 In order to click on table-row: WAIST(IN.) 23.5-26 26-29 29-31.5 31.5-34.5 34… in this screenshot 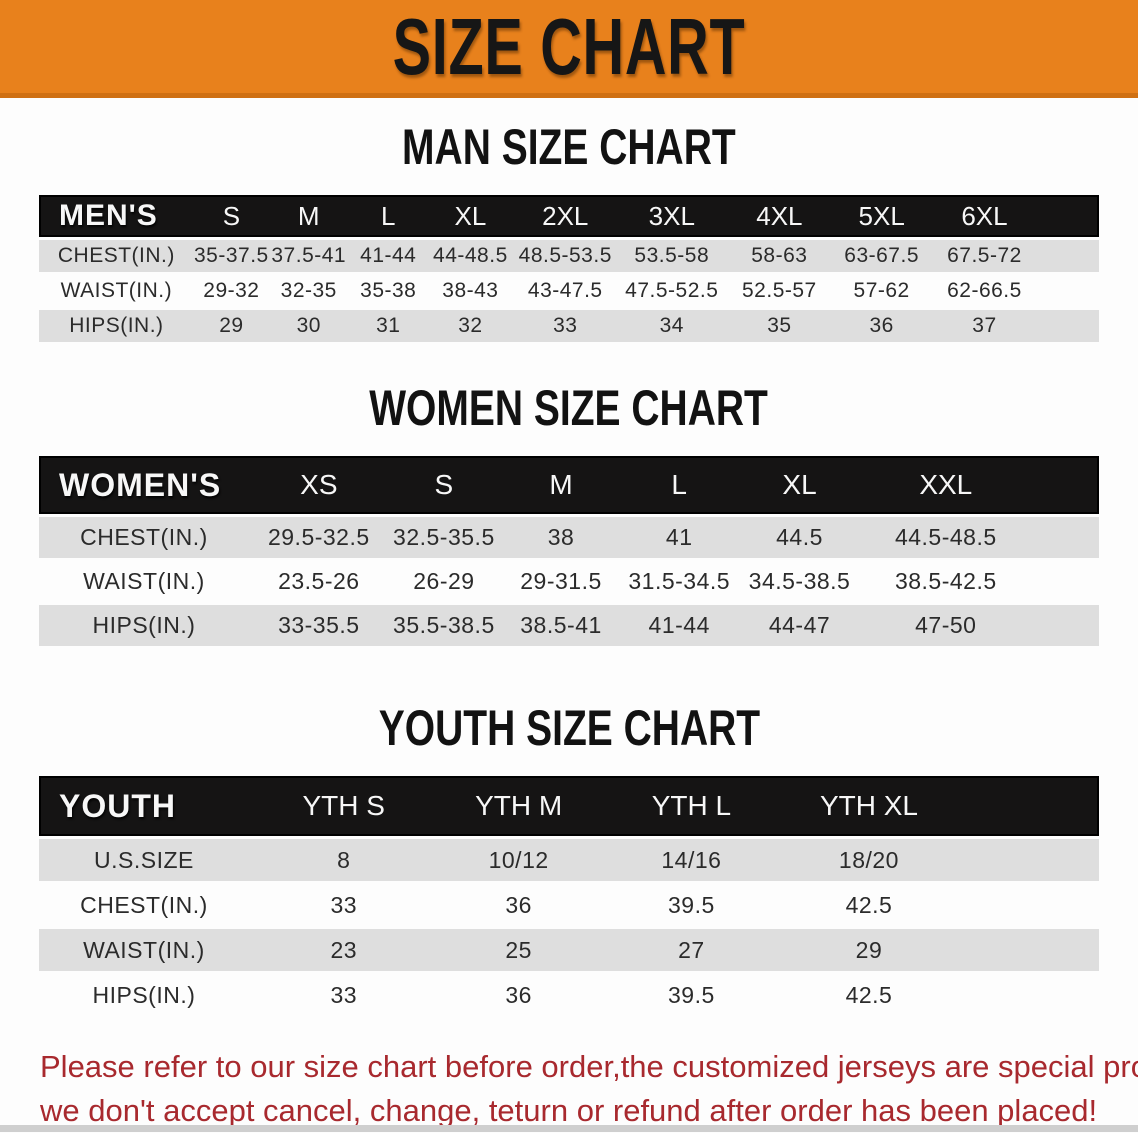, I will do `click(569, 581)`.